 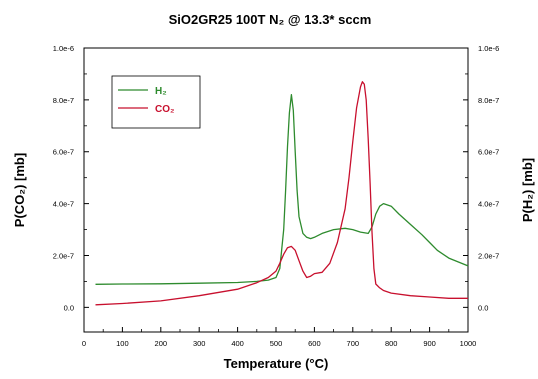 I want to click on y-left-tick-label: 8.0e-7, so click(x=63, y=100).